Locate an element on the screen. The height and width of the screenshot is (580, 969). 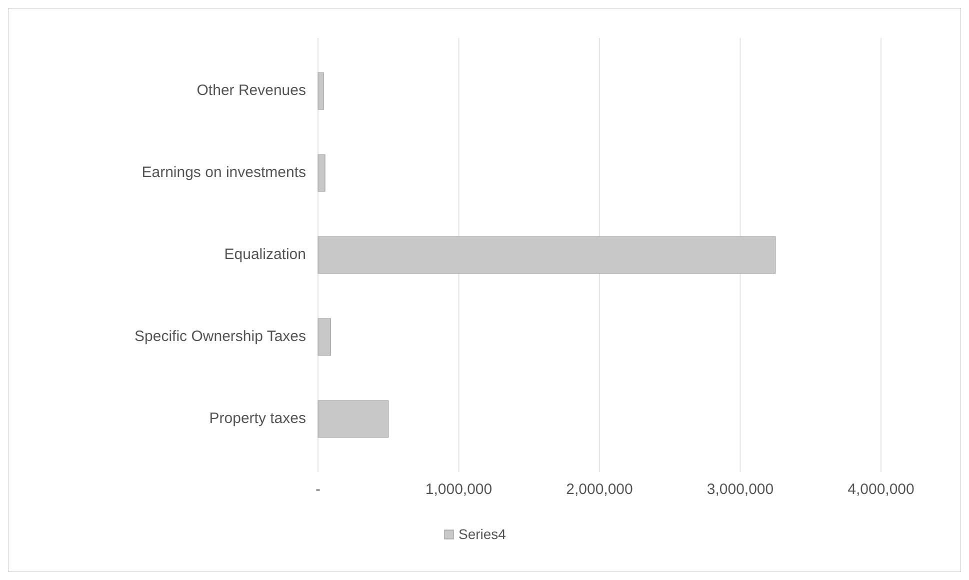
y-tick-label: Specific Ownership Taxes is located at coordinates (220, 336).